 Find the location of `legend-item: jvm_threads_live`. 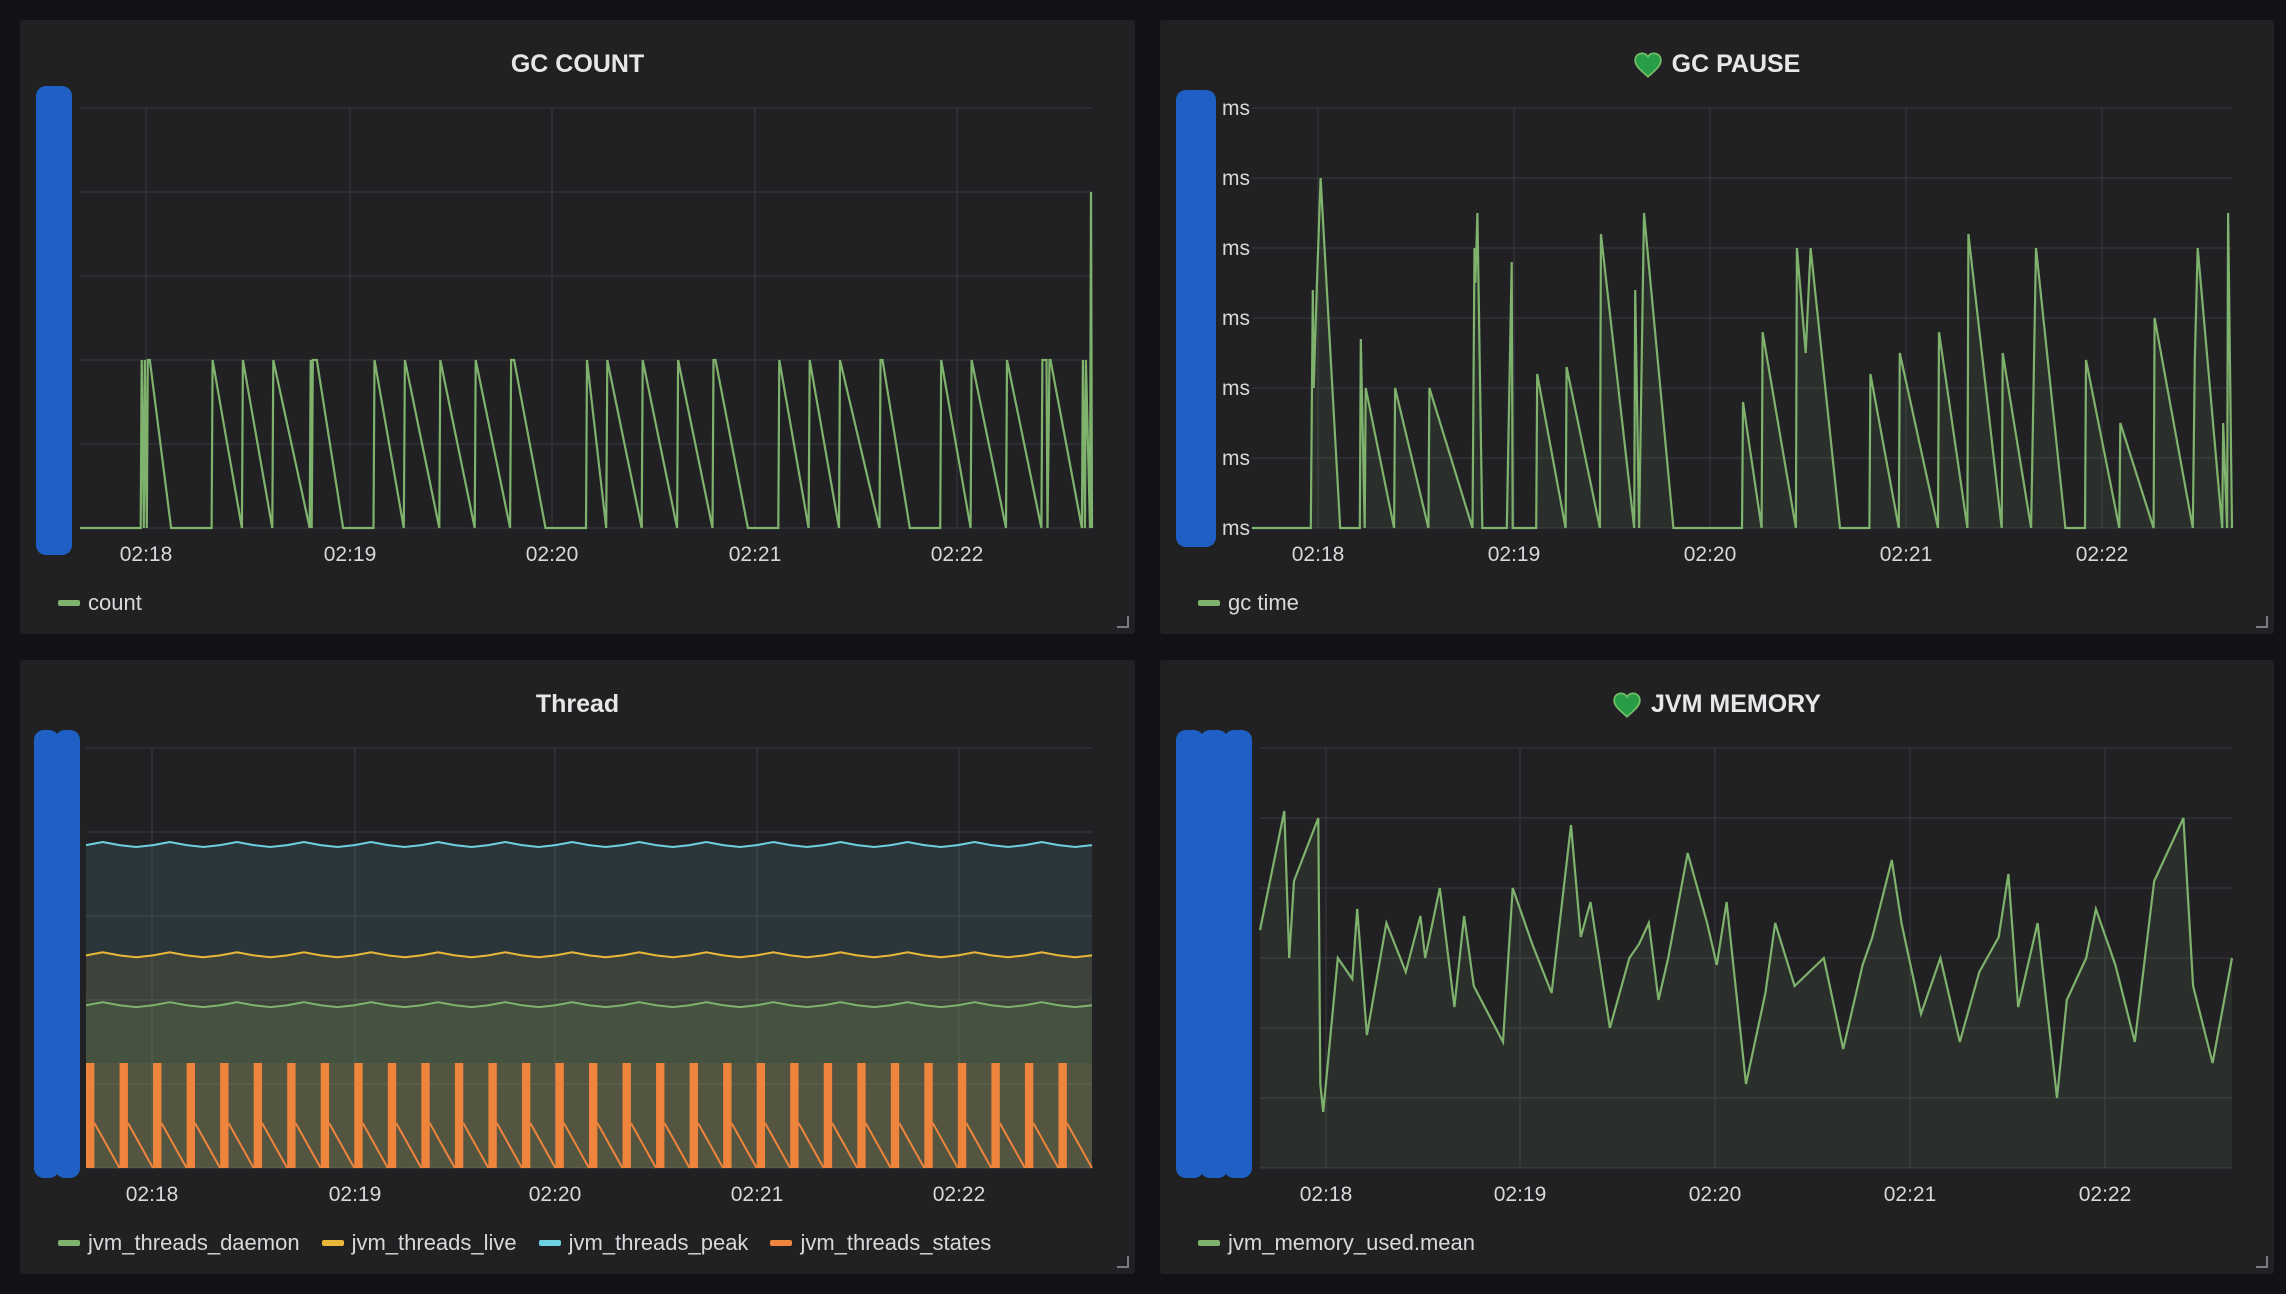

legend-item: jvm_threads_live is located at coordinates (419, 1243).